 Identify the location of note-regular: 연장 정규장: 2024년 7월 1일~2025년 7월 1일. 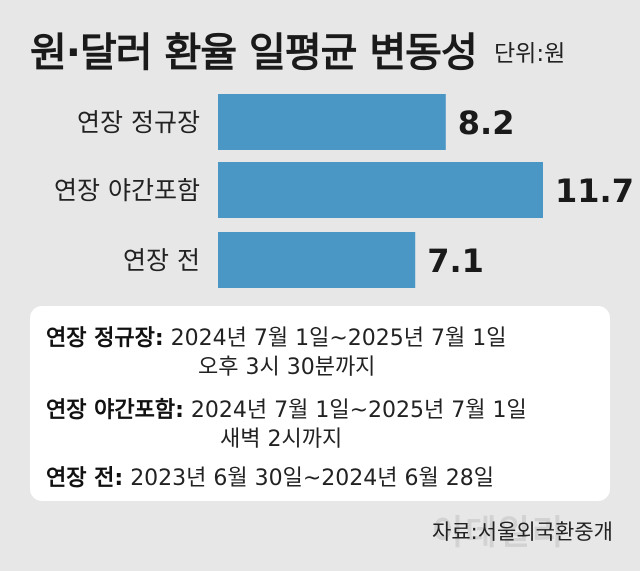
(276, 336).